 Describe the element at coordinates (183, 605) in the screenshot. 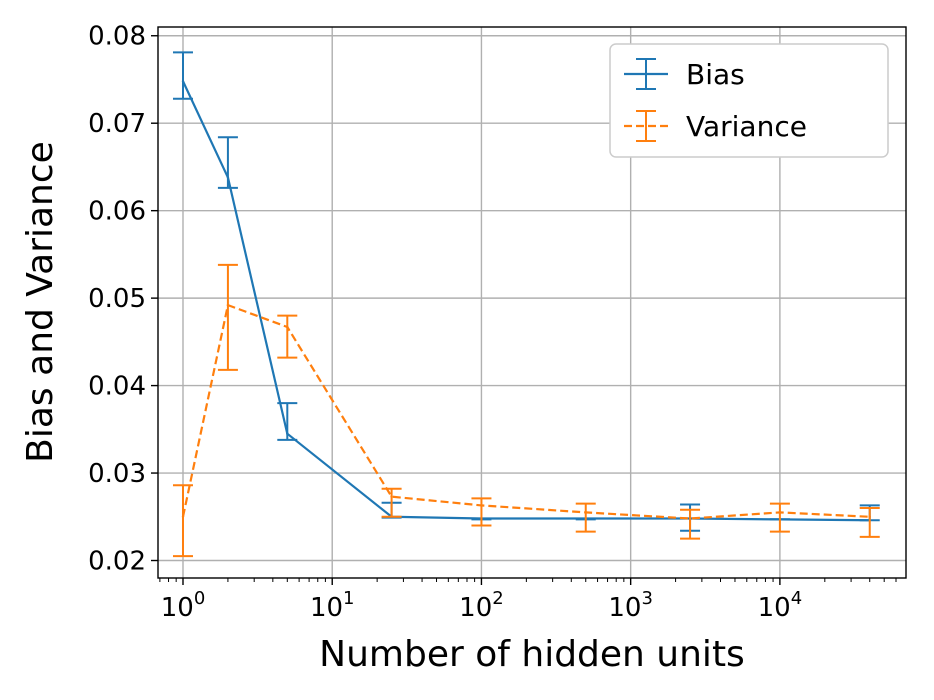

I see `x-tick-label: 10⁰` at that location.